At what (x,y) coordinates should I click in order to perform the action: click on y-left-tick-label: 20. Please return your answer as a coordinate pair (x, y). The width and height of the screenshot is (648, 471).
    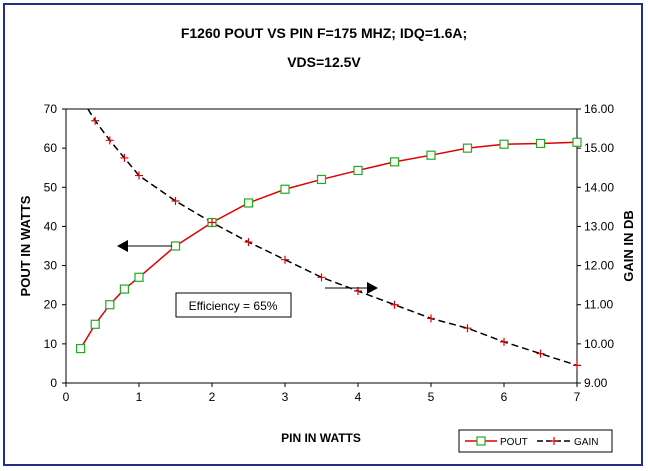
    Looking at the image, I should click on (51, 305).